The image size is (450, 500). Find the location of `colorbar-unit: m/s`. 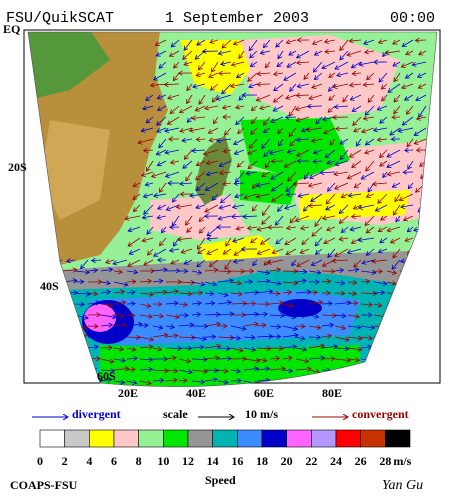

colorbar-unit: m/s is located at coordinates (402, 461).